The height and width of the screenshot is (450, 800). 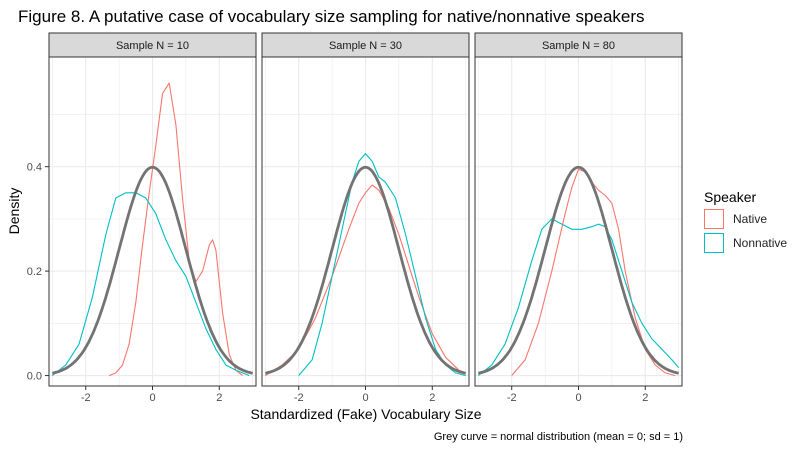 I want to click on x-axis-title: Standardized (Fake) Vocabulary Size, so click(x=365, y=414).